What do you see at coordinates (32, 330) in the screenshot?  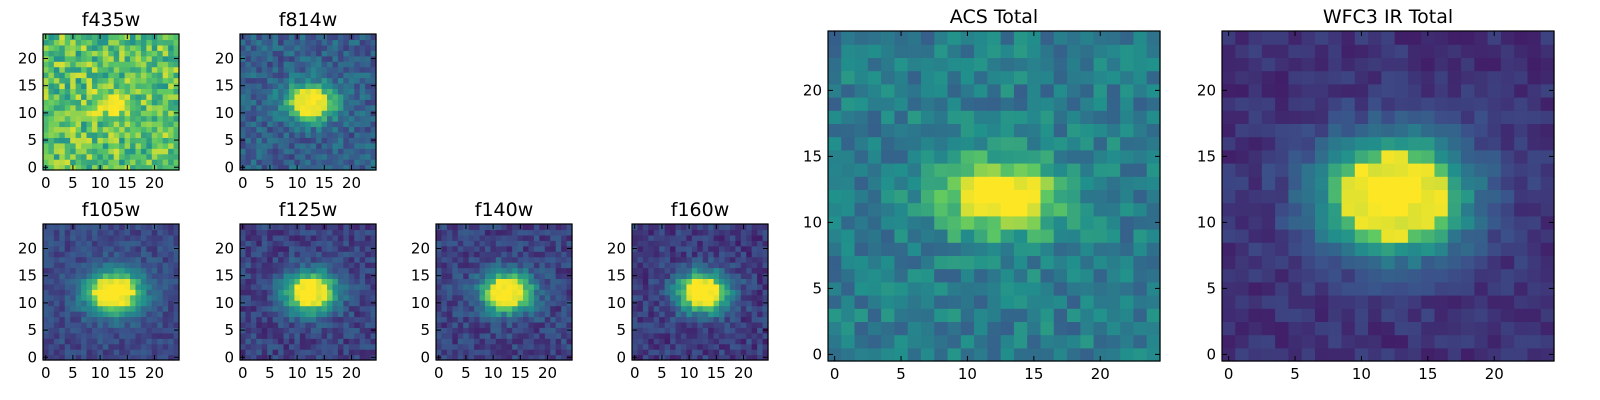 I see `y-tick-label: 5` at bounding box center [32, 330].